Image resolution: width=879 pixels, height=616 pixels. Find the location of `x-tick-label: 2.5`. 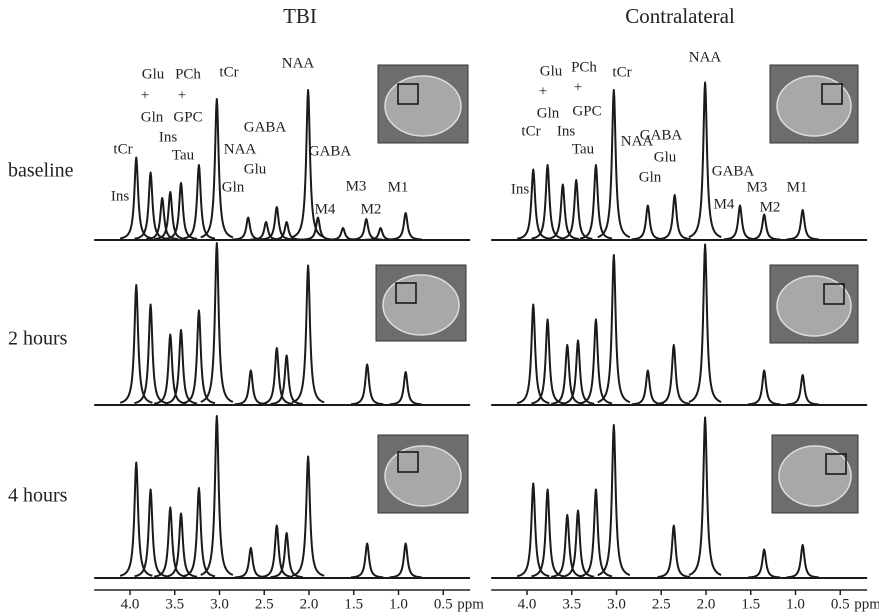

x-tick-label: 2.5 is located at coordinates (264, 604).